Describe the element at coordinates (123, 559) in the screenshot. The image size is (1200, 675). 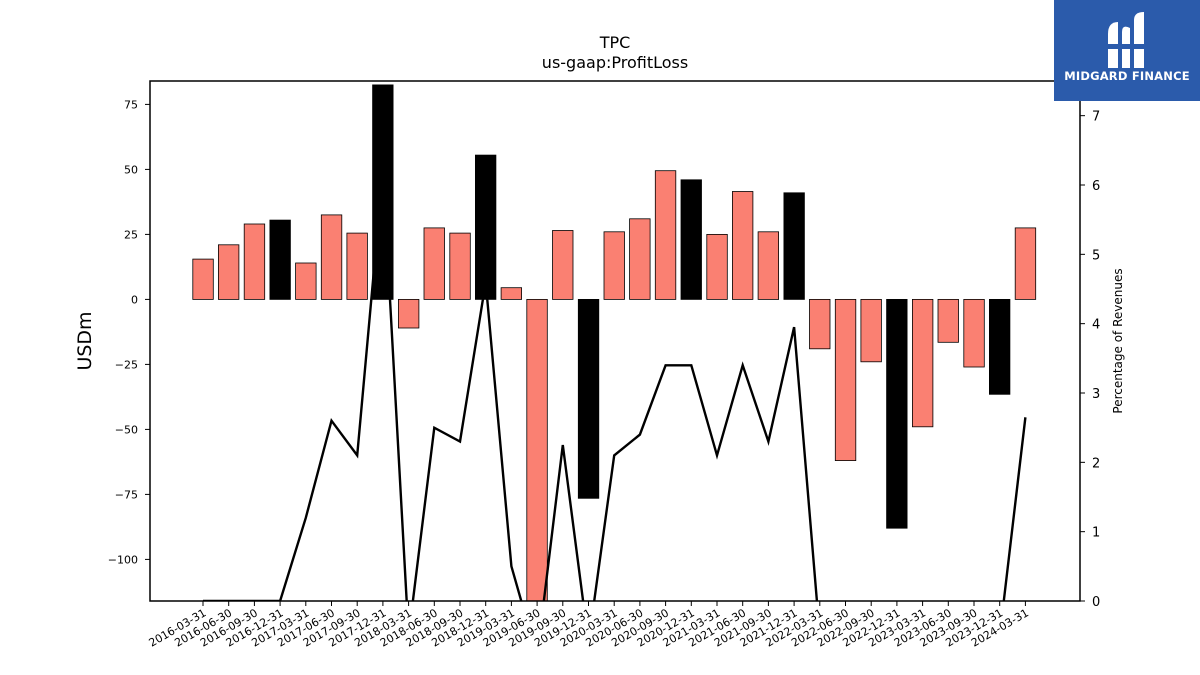
I see `y-tick-label: −100` at that location.